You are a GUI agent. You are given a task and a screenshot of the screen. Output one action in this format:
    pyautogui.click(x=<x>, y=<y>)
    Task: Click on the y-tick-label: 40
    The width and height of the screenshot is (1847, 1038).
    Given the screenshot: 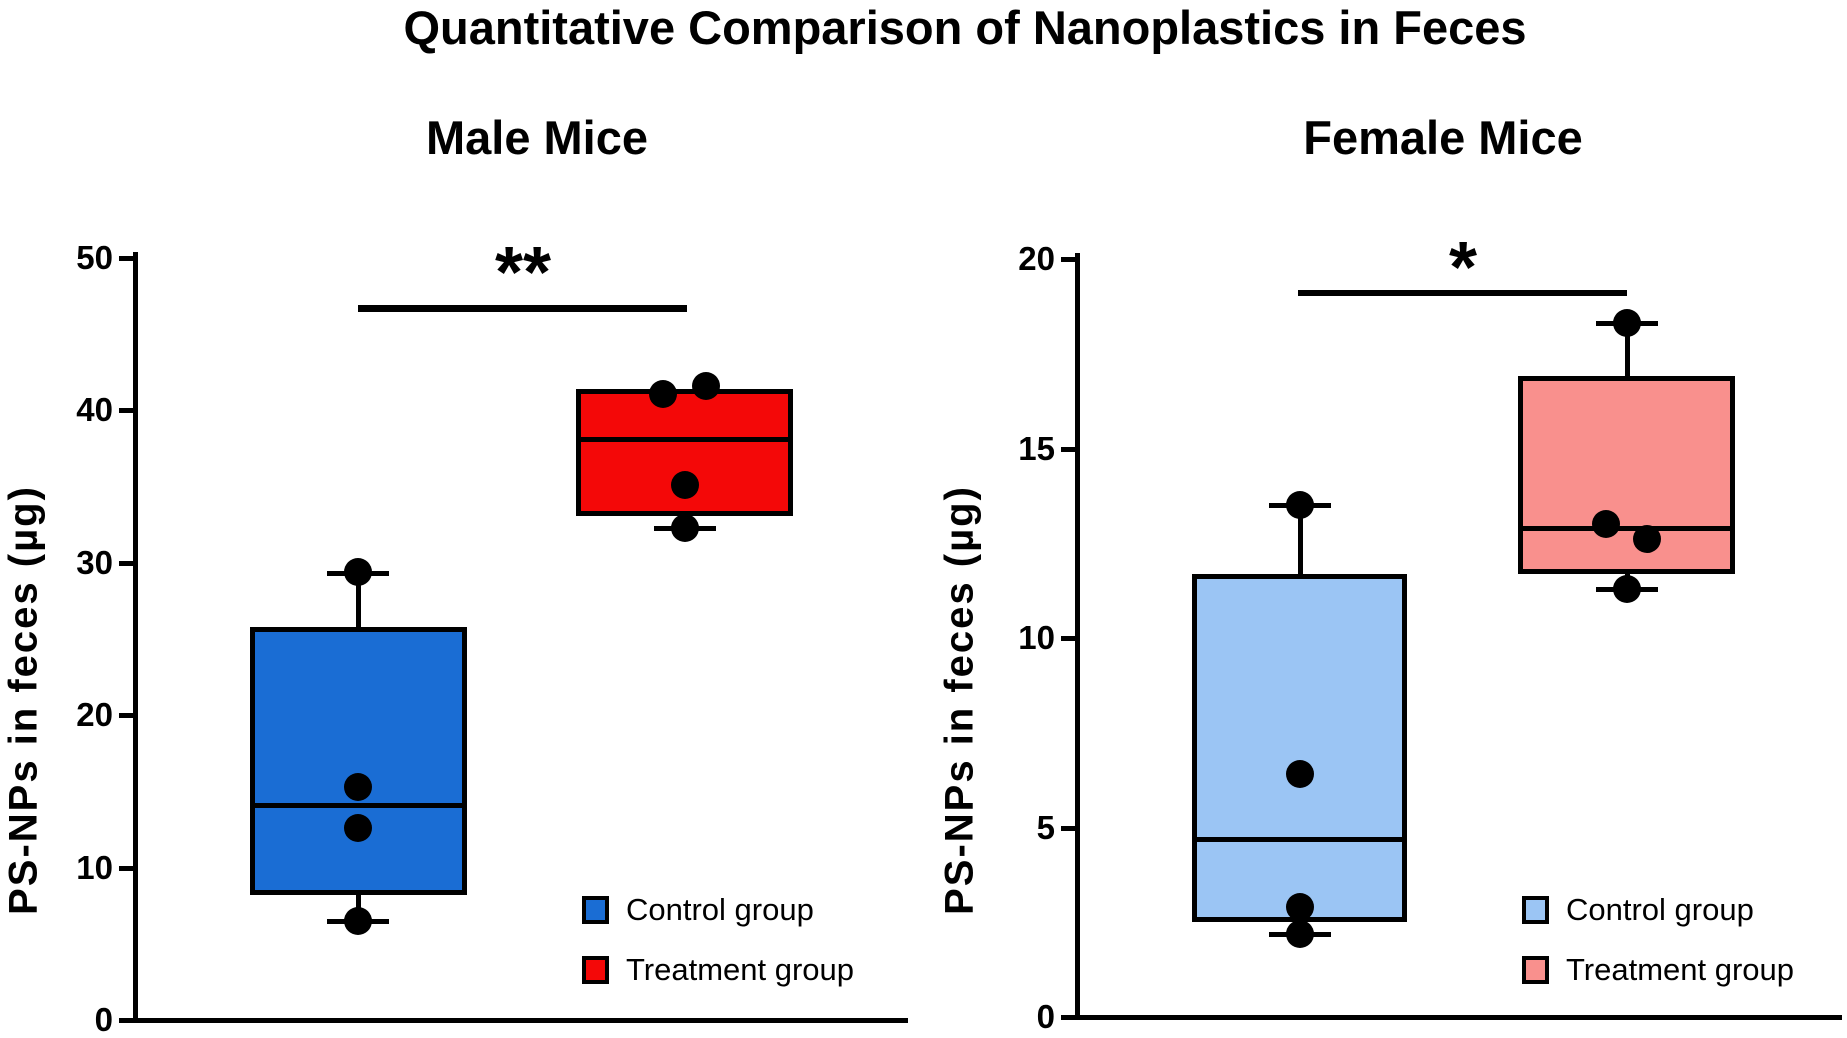 What is the action you would take?
    pyautogui.click(x=94, y=410)
    